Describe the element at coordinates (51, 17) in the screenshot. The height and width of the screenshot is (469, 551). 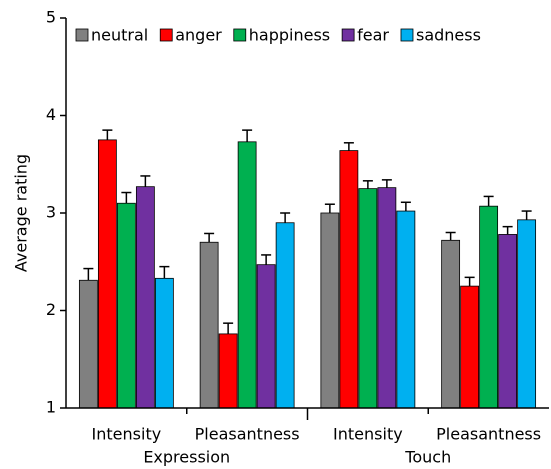
I see `y-tick-label: 5` at that location.